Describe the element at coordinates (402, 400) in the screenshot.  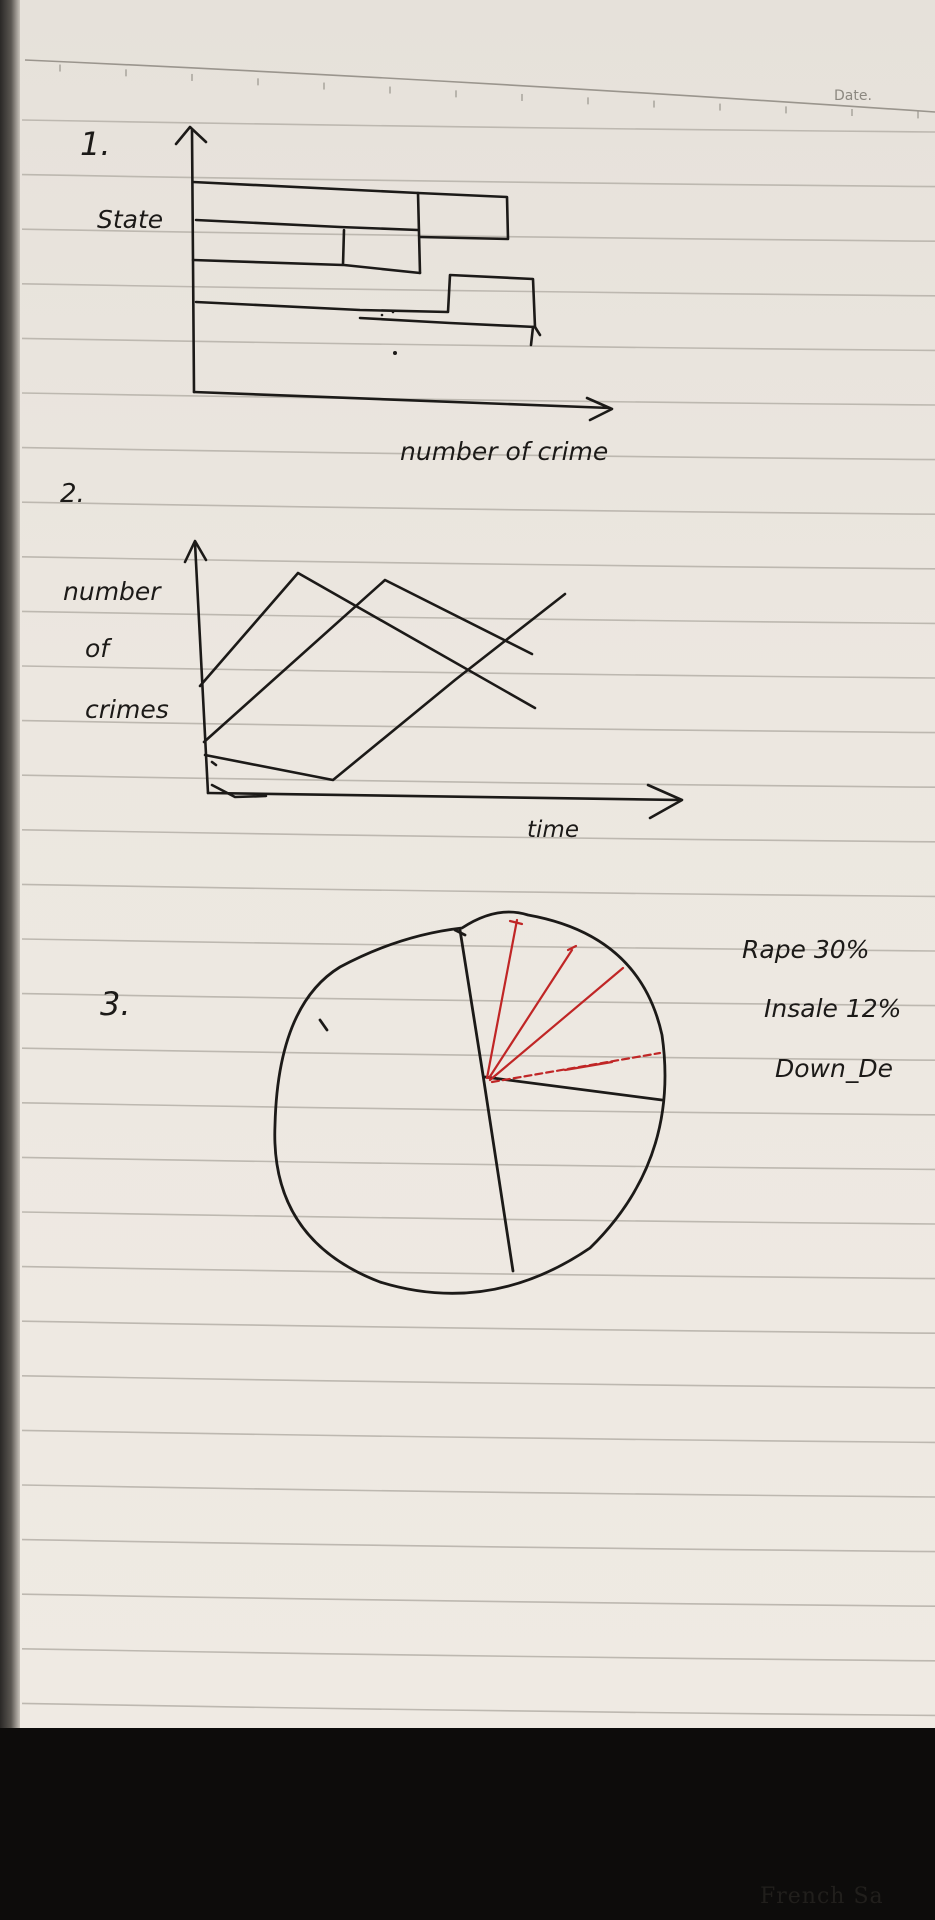
I see `sketch-1-x-axis` at that location.